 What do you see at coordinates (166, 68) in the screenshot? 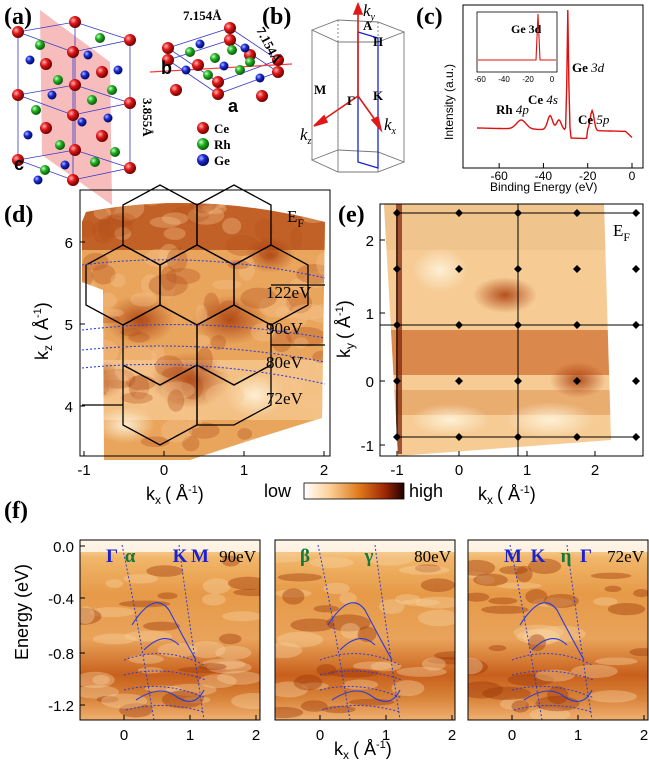
I see `axis-b-label: b` at bounding box center [166, 68].